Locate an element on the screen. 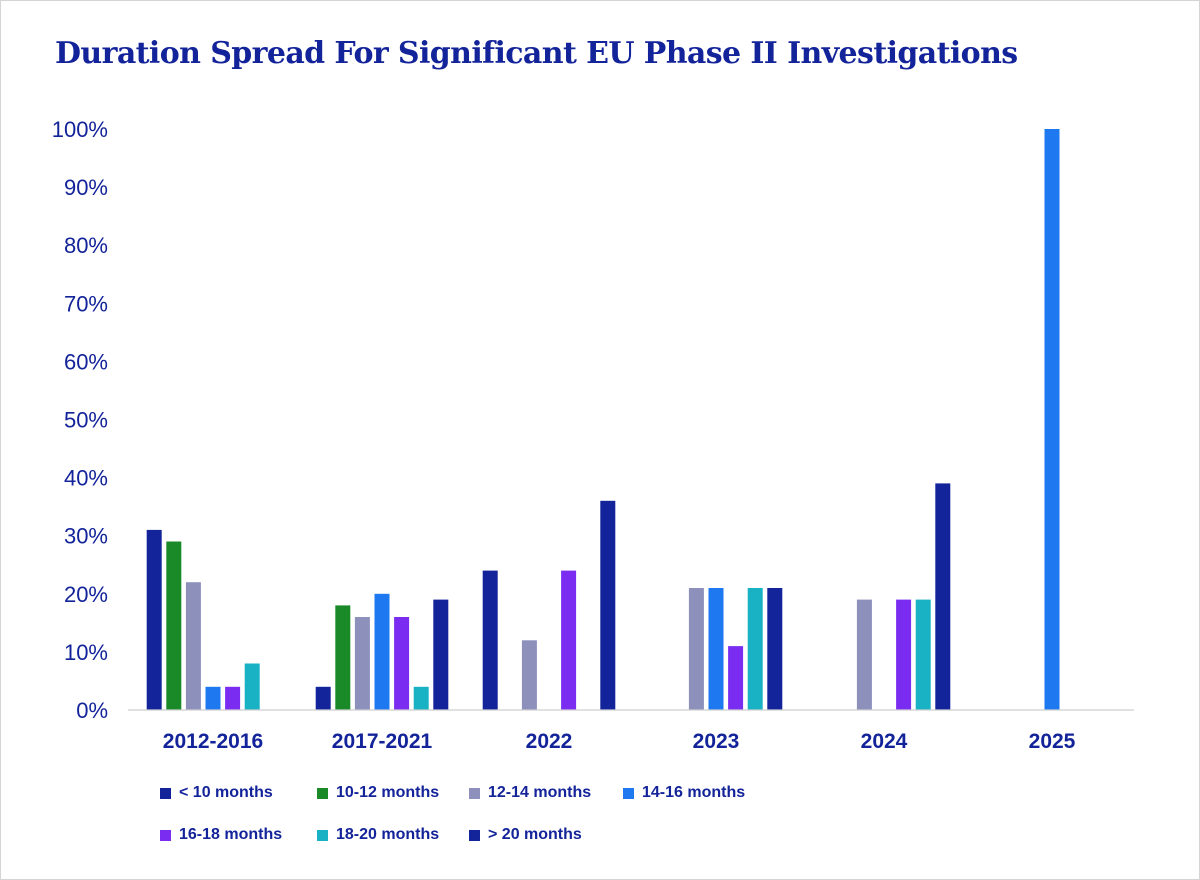  legend-item: 16-18 months is located at coordinates (221, 835).